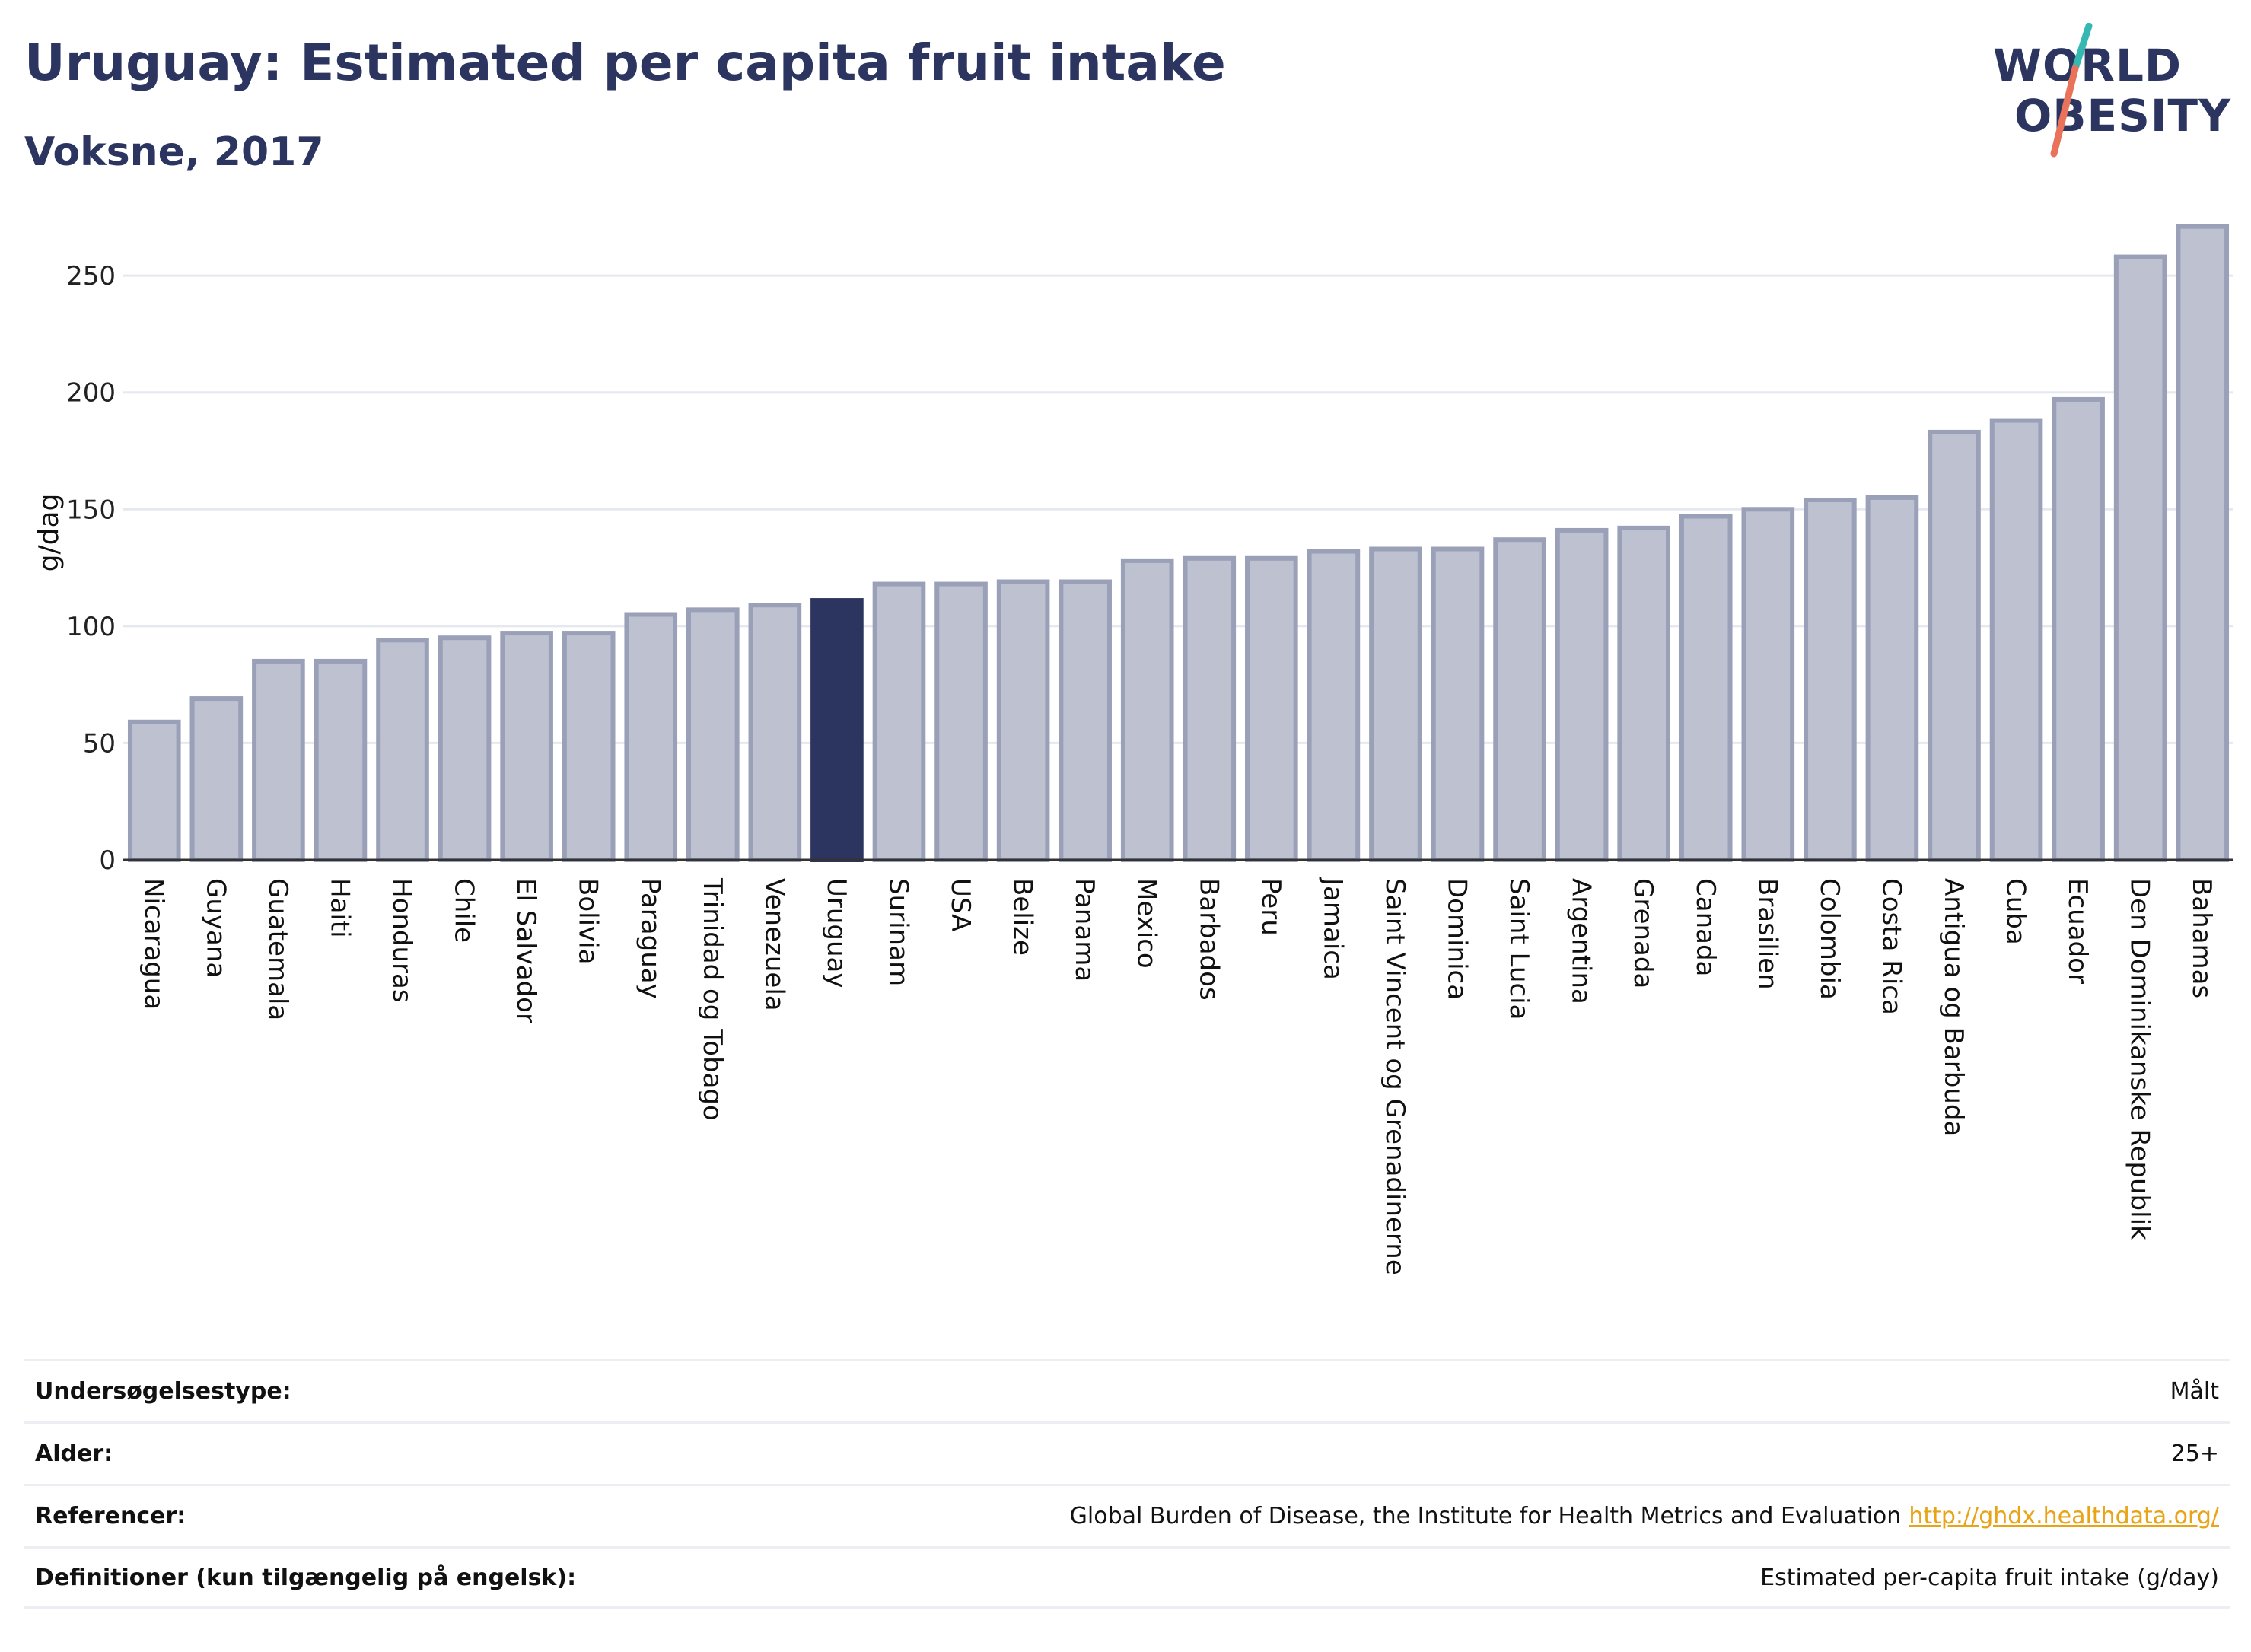 Image resolution: width=2251 pixels, height=1652 pixels. What do you see at coordinates (1127, 1452) in the screenshot?
I see `info-row-age: Alder: 25+` at bounding box center [1127, 1452].